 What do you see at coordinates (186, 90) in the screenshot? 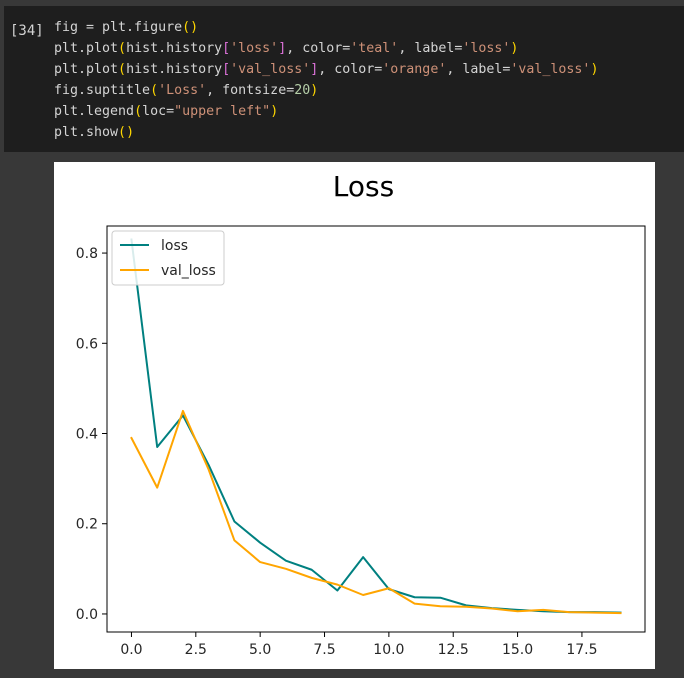
I see `code-line-4: fig.suptitle('Loss', fontsize=20)` at bounding box center [186, 90].